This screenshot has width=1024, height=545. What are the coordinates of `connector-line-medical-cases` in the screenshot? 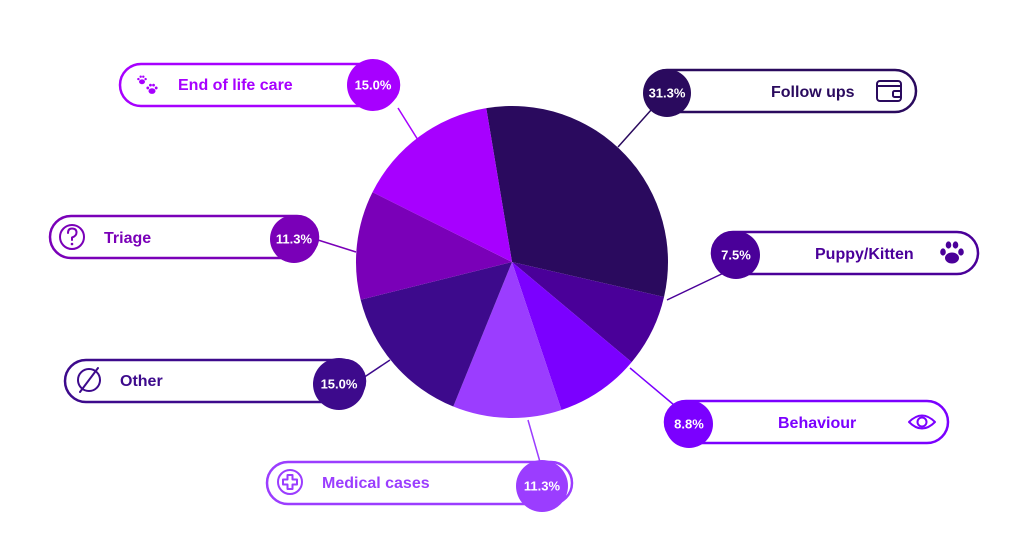 It's located at (534, 441).